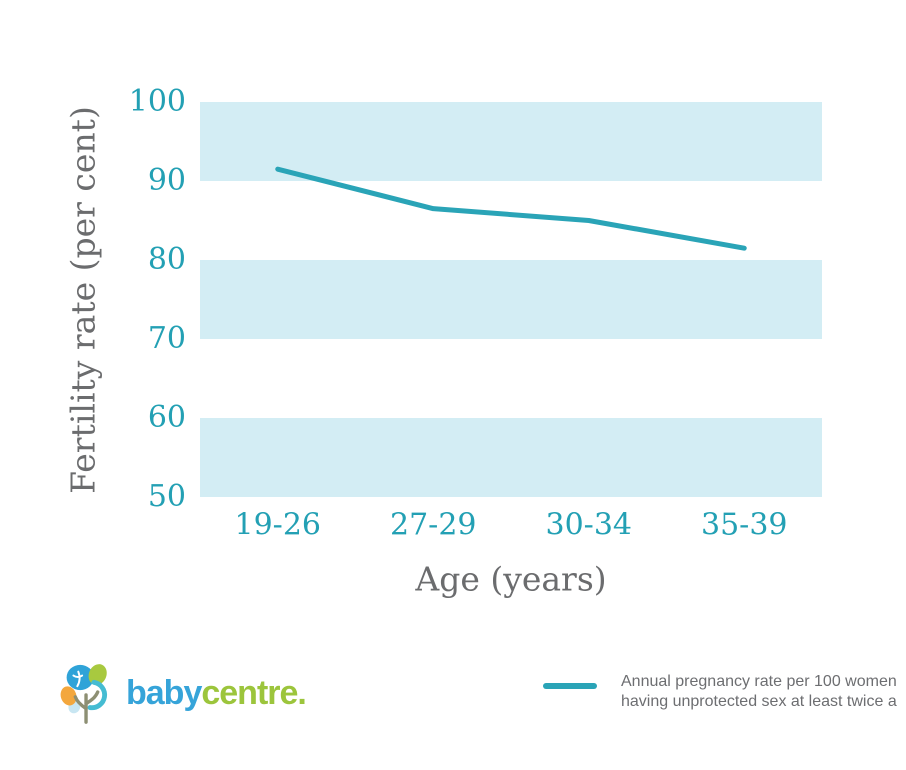  What do you see at coordinates (164, 693) in the screenshot?
I see `wordmark-baby: baby` at bounding box center [164, 693].